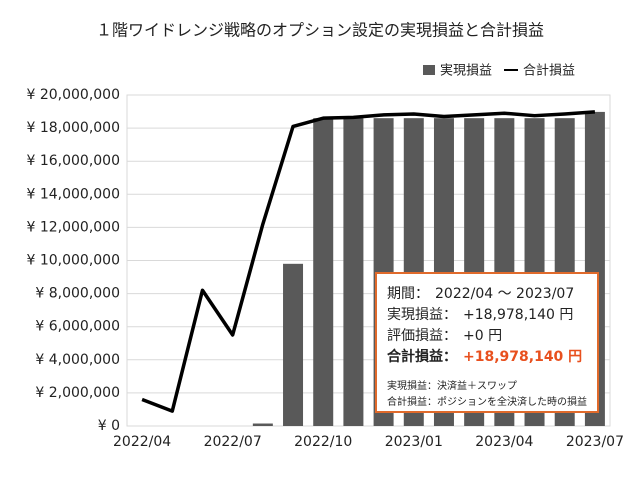  Describe the element at coordinates (73, 227) in the screenshot. I see `y-tick-label: ¥ 12,000,000` at that location.